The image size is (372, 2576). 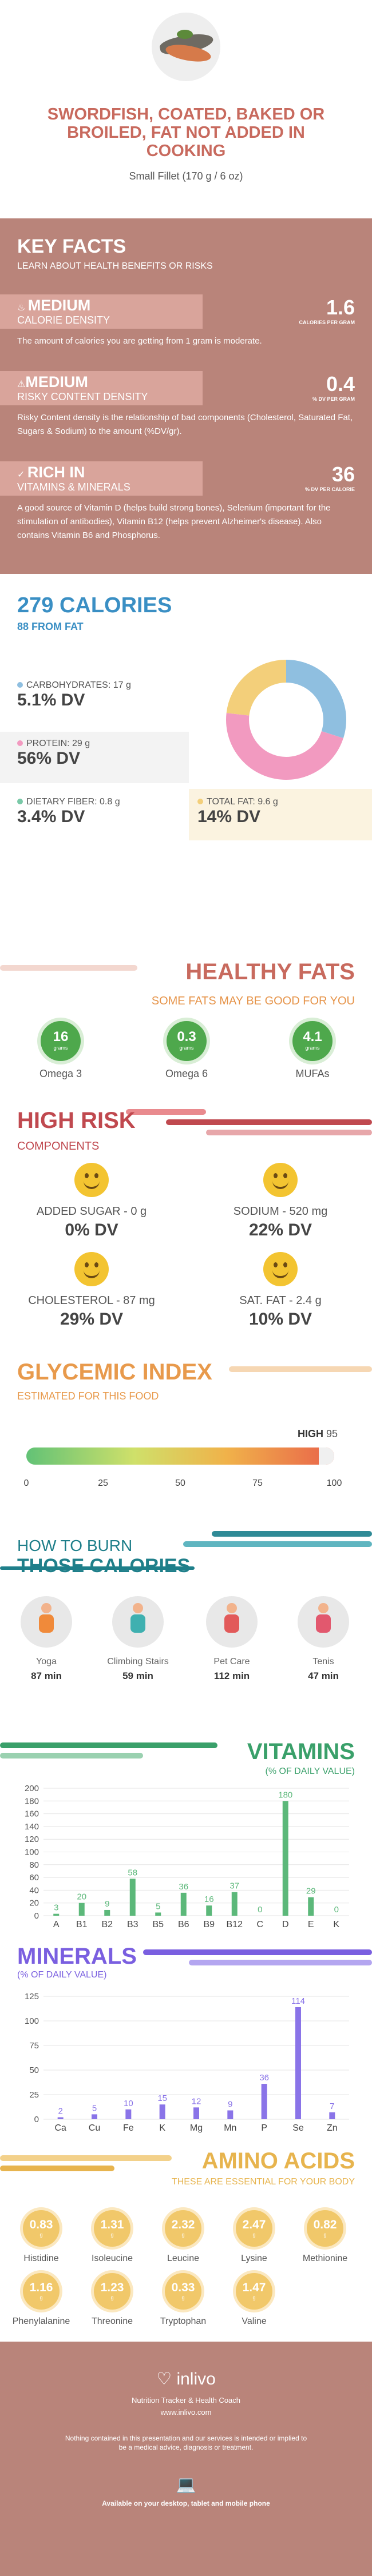 What do you see at coordinates (46, 1661) in the screenshot?
I see `activity-label: Yoga` at bounding box center [46, 1661].